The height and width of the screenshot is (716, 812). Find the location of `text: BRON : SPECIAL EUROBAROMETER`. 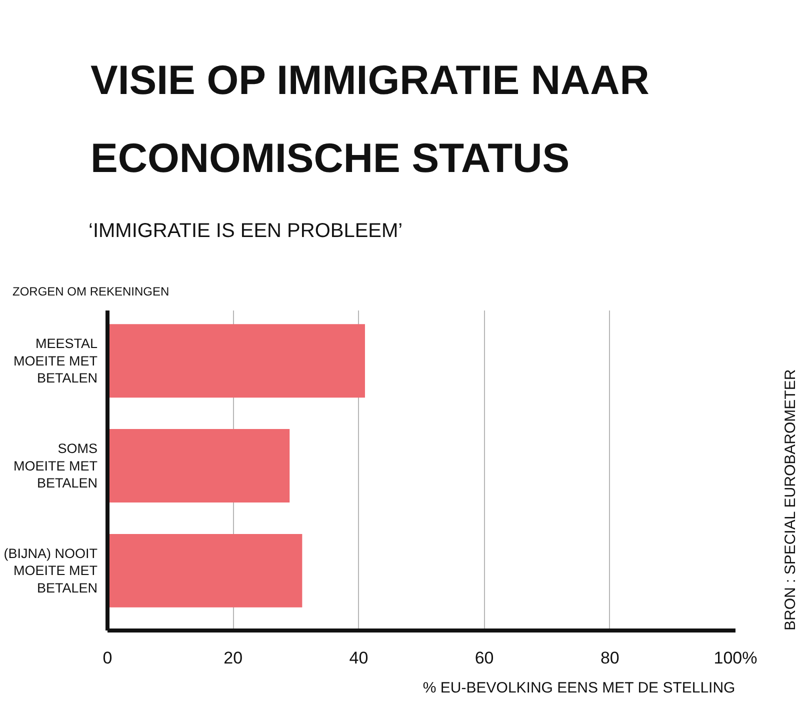

text: BRON : SPECIAL EUROBAROMETER is located at coordinates (790, 499).